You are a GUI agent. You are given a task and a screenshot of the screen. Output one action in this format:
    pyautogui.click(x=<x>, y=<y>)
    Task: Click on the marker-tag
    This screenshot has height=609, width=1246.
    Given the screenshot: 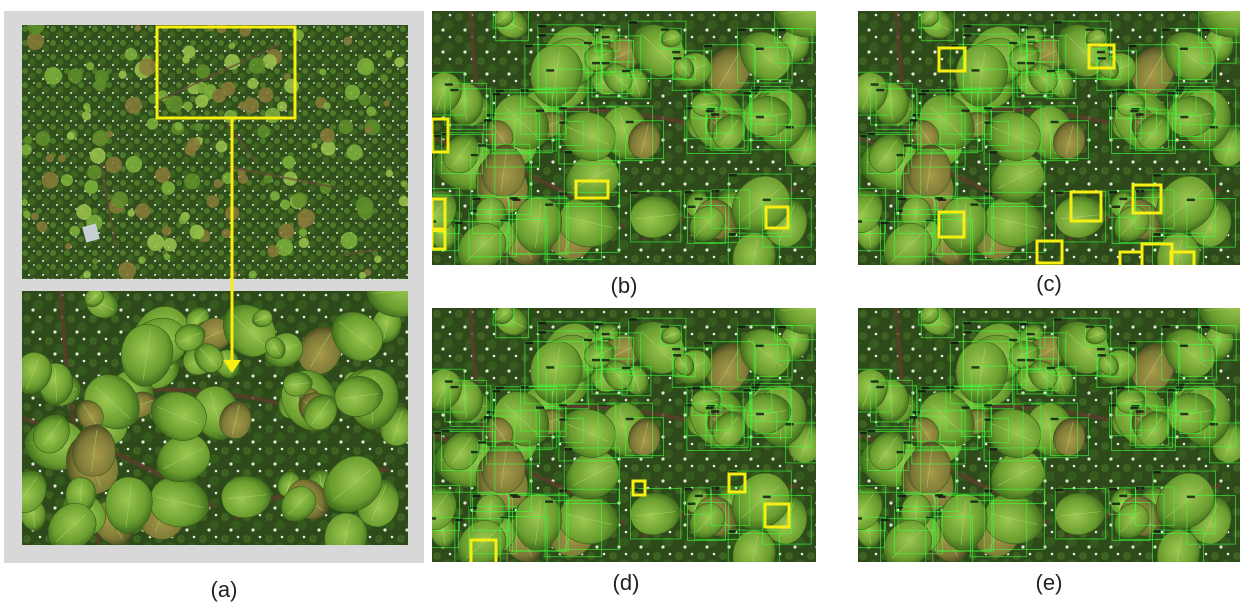 What is the action you would take?
    pyautogui.click(x=91, y=233)
    